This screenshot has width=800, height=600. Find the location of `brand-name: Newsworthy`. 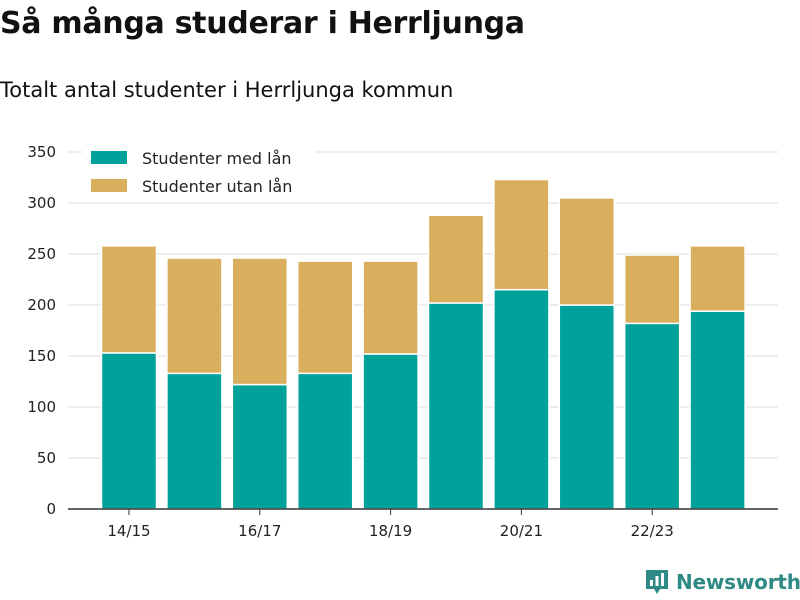

brand-name: Newsworthy is located at coordinates (738, 582).